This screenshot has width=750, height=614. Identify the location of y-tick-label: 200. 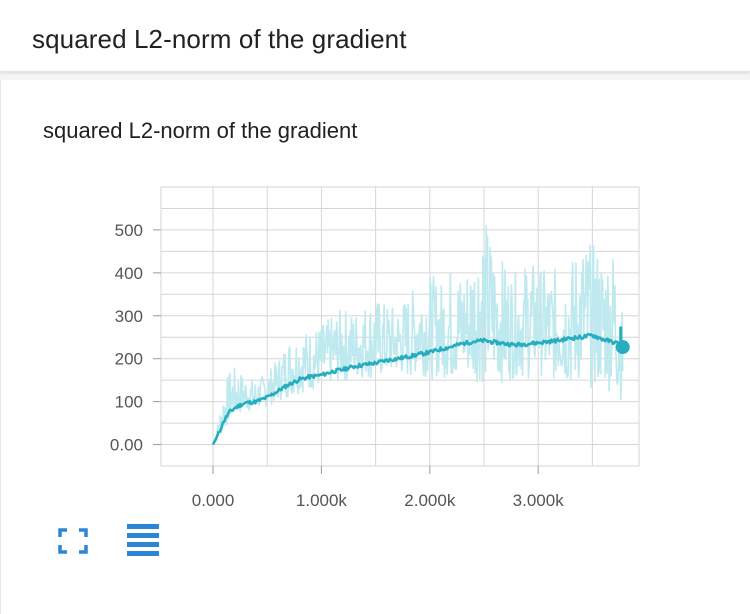
(129, 359).